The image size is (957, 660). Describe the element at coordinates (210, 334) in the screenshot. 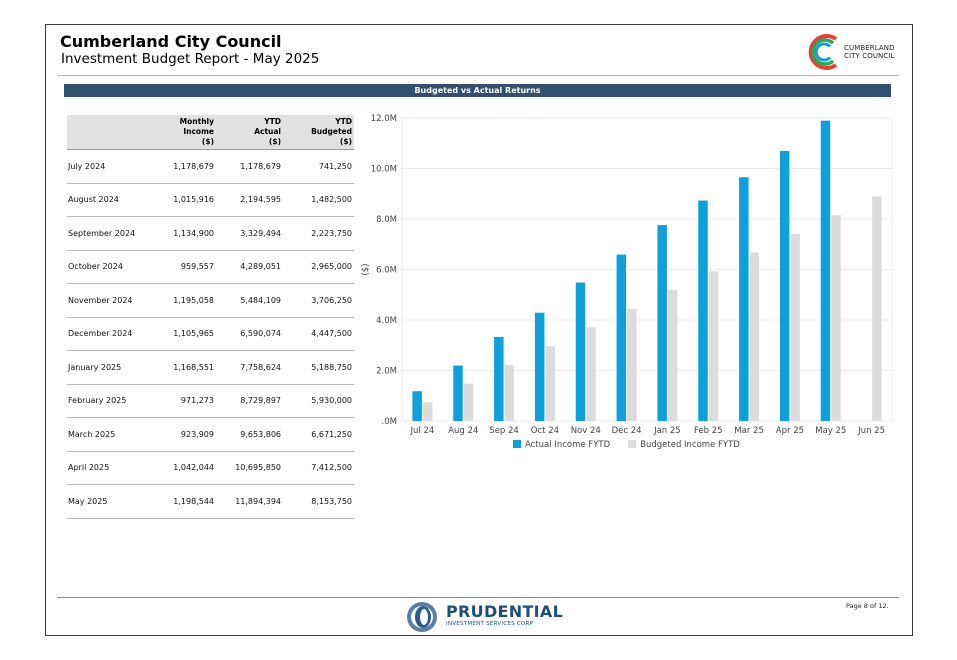

I see `table-row: December 2024 1,105,965 6,590,074 4,447,500` at that location.